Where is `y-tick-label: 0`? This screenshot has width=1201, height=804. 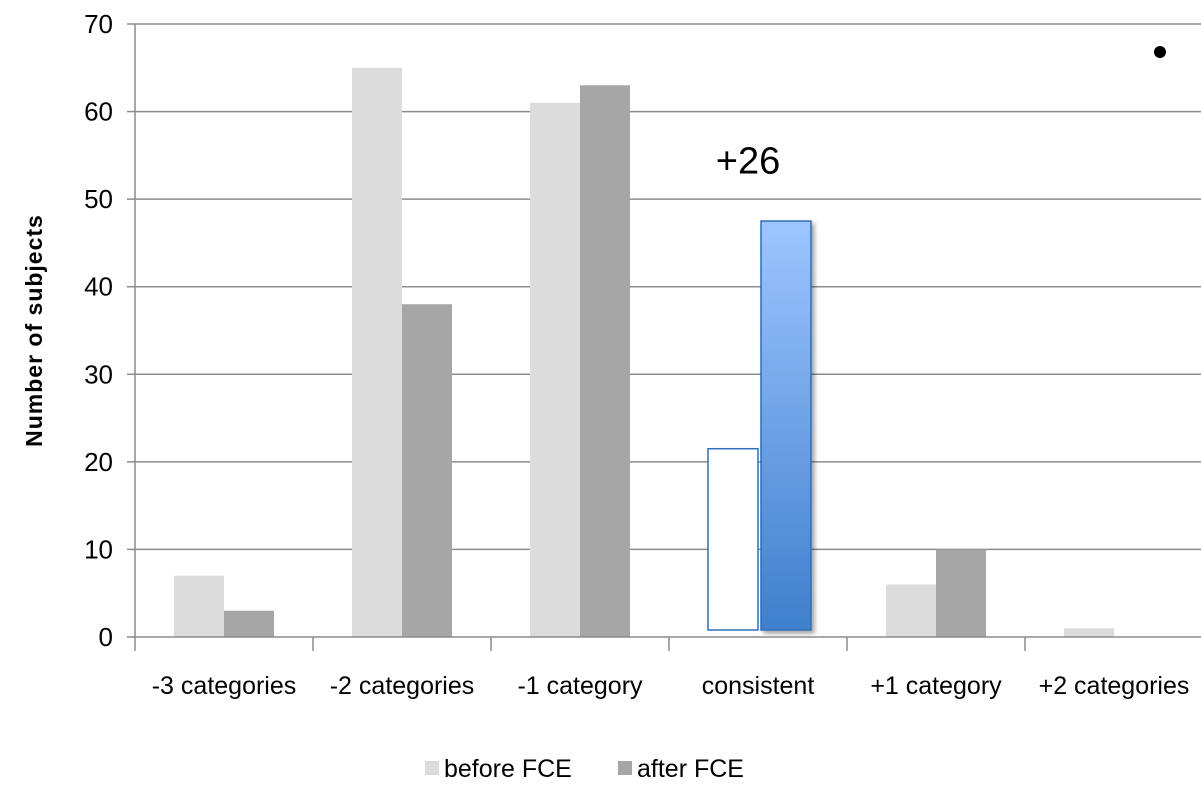
y-tick-label: 0 is located at coordinates (106, 637).